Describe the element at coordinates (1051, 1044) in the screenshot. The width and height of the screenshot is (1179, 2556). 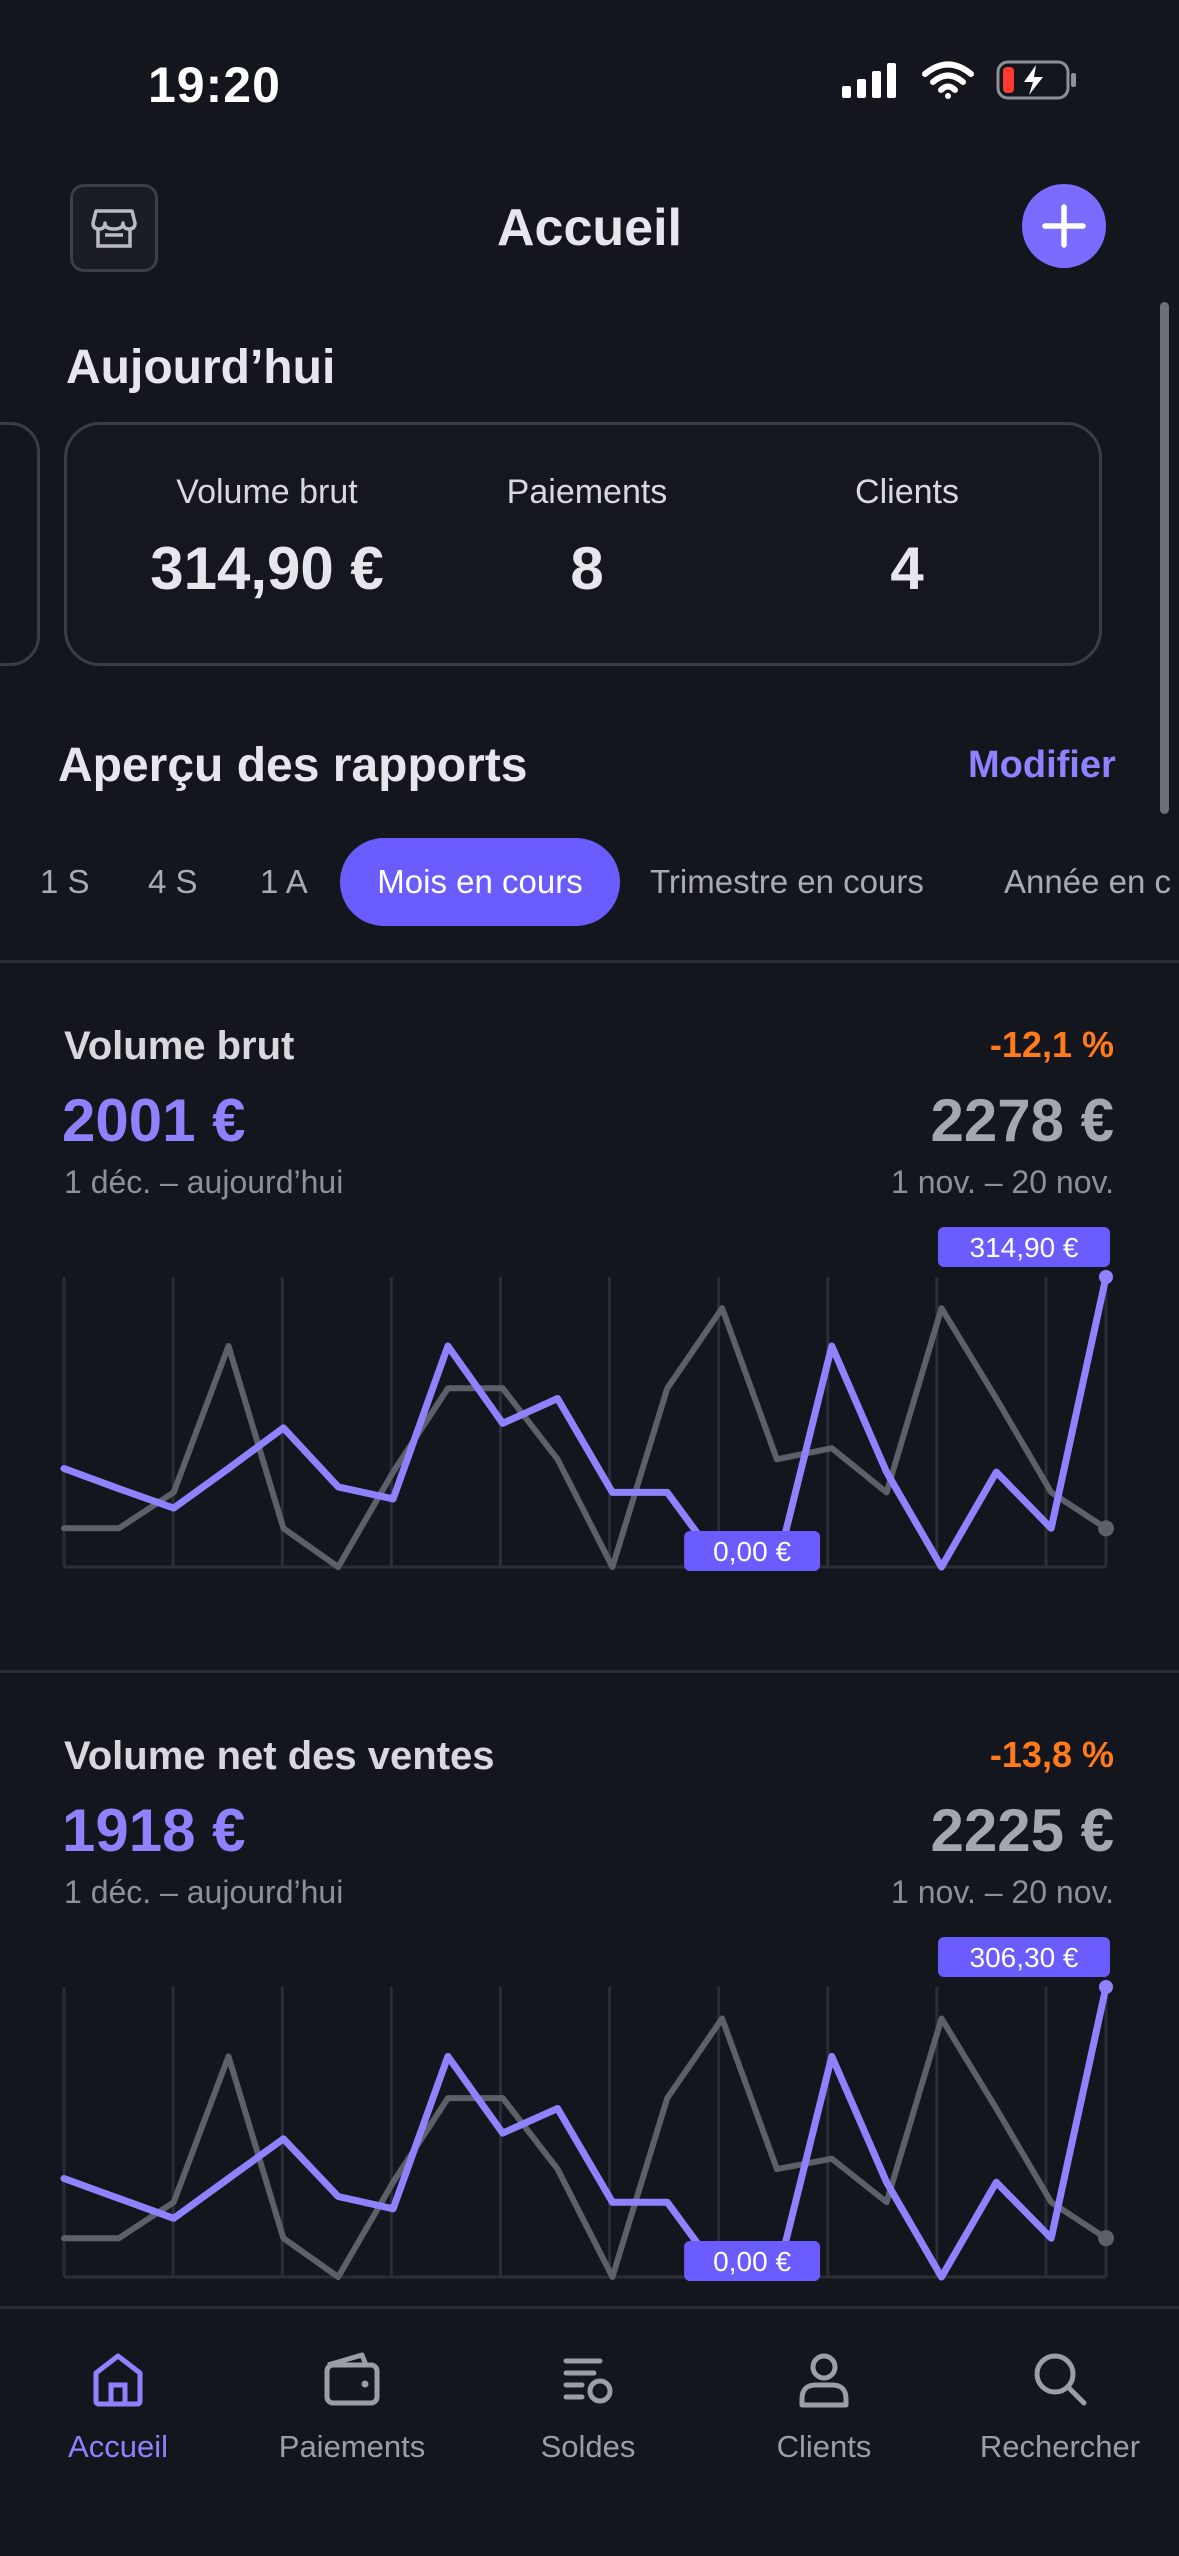
I see `chart-change: -12,1 %` at that location.